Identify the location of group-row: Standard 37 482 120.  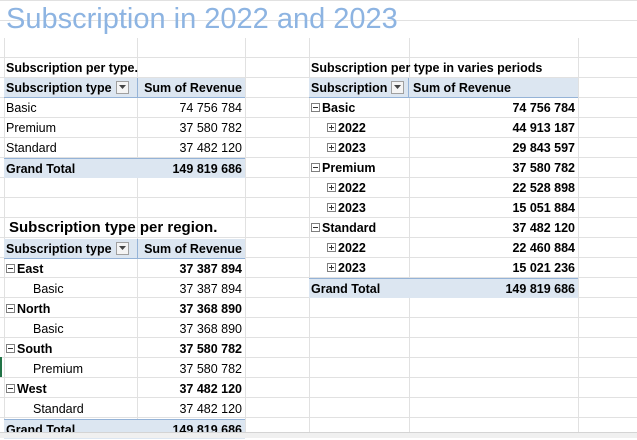
(443, 228).